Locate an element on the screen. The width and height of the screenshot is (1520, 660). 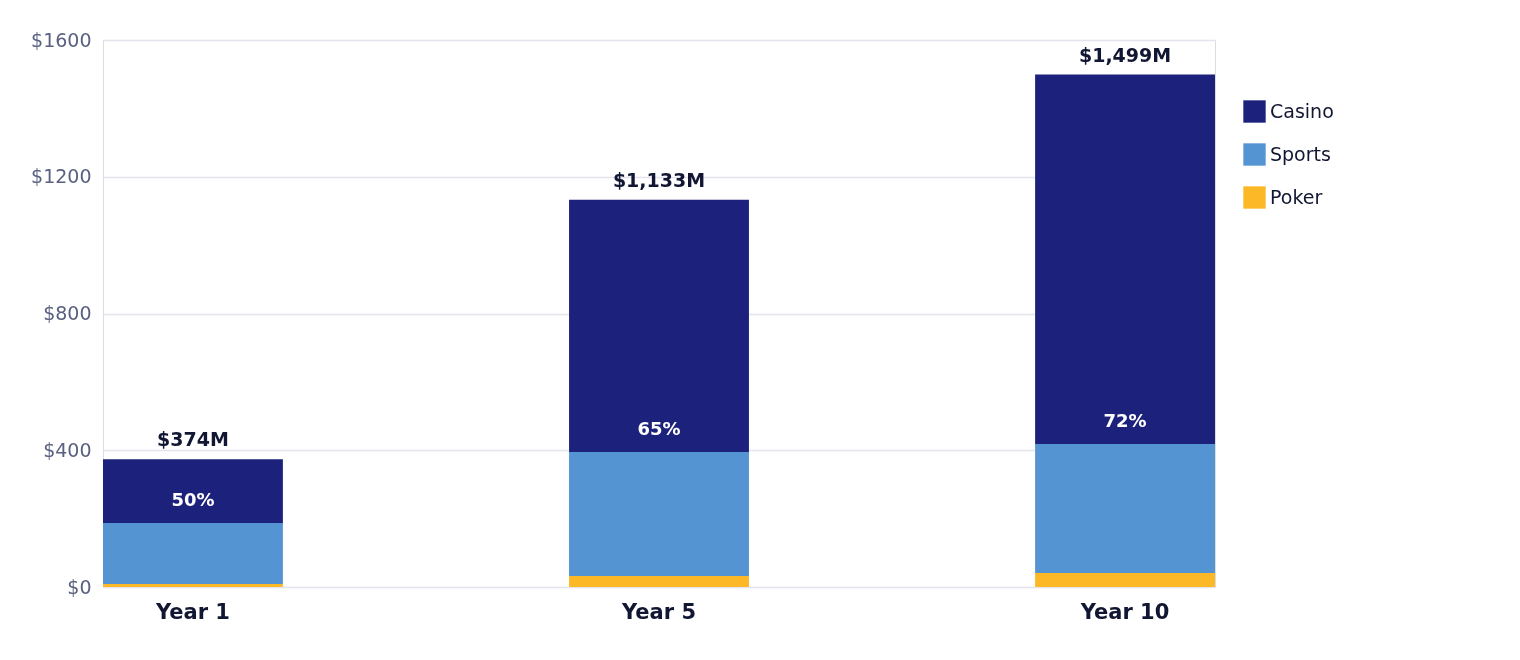
annotation: 65% is located at coordinates (659, 428).